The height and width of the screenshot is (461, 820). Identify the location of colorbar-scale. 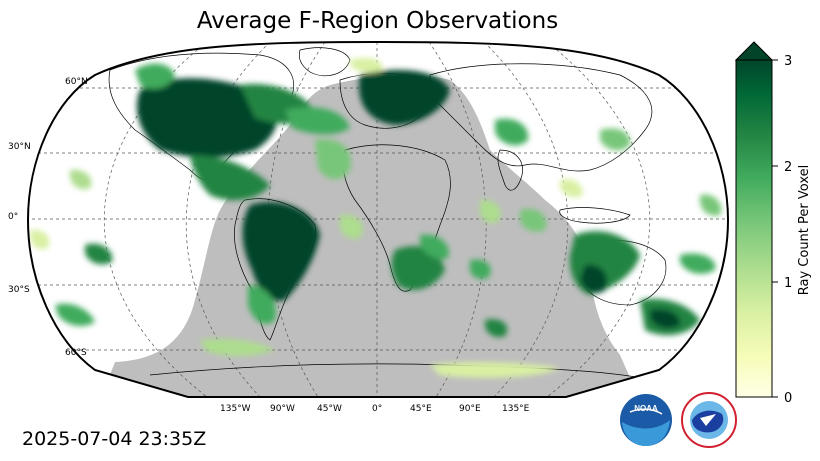
(754, 228).